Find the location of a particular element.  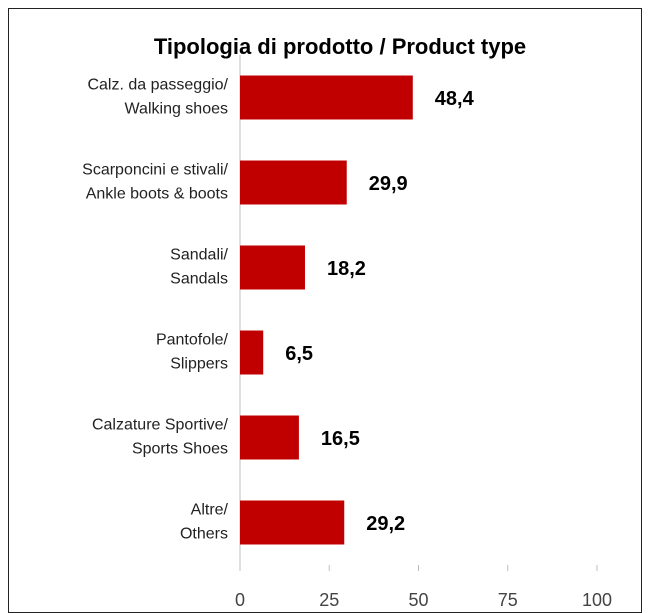

y-tick-label: Sports Shoes is located at coordinates (180, 449).